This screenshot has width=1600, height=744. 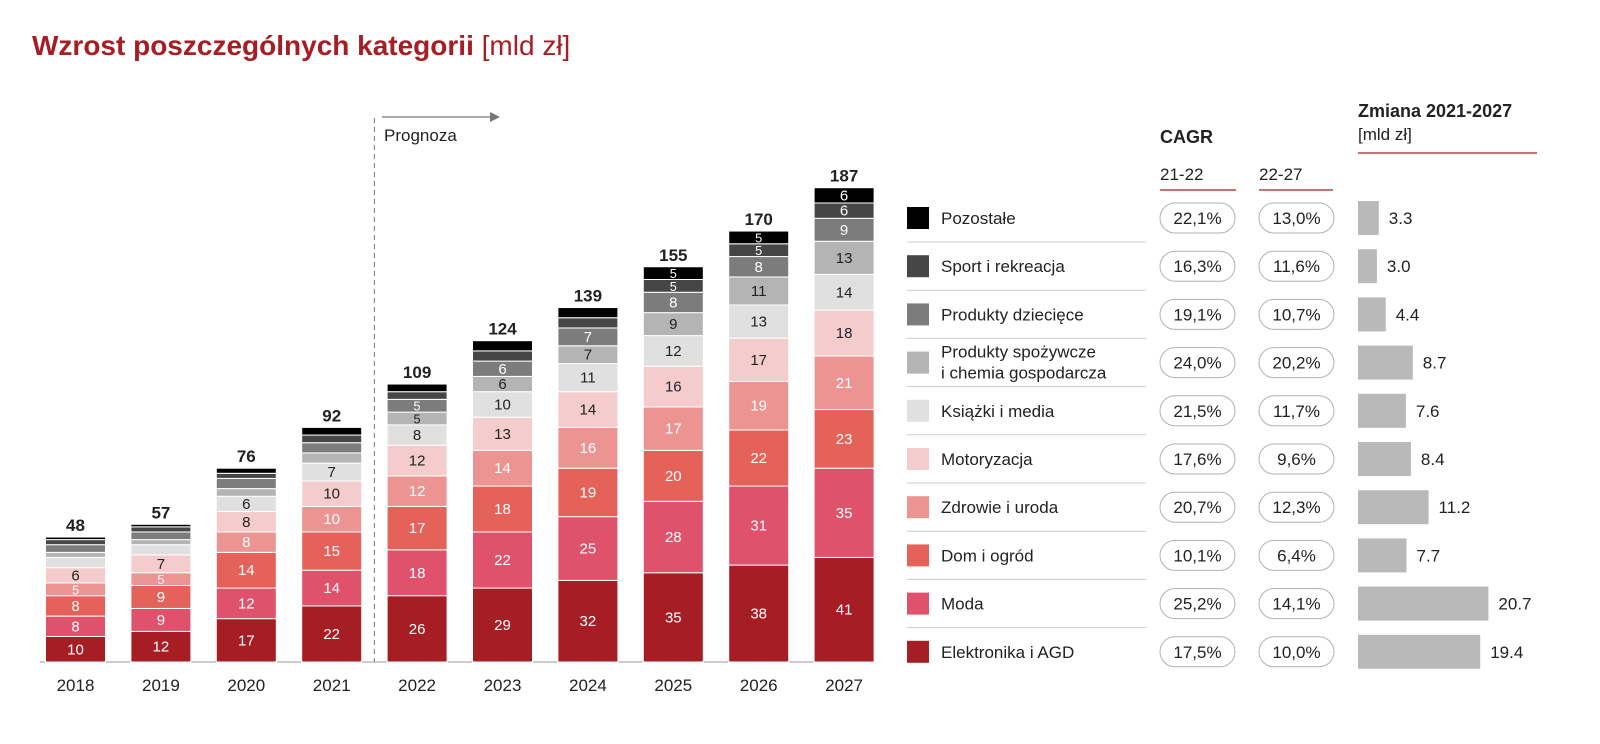 I want to click on segment-label: 28, so click(x=673, y=537).